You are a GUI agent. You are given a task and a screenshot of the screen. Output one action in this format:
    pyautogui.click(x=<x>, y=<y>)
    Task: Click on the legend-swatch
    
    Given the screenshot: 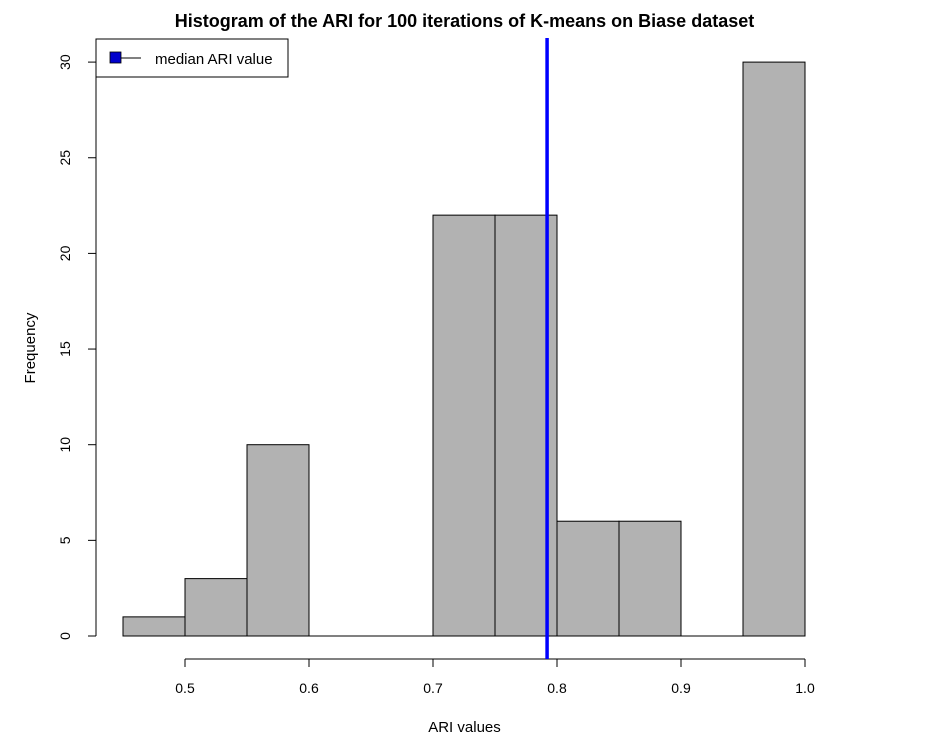 What is the action you would take?
    pyautogui.click(x=115, y=57)
    